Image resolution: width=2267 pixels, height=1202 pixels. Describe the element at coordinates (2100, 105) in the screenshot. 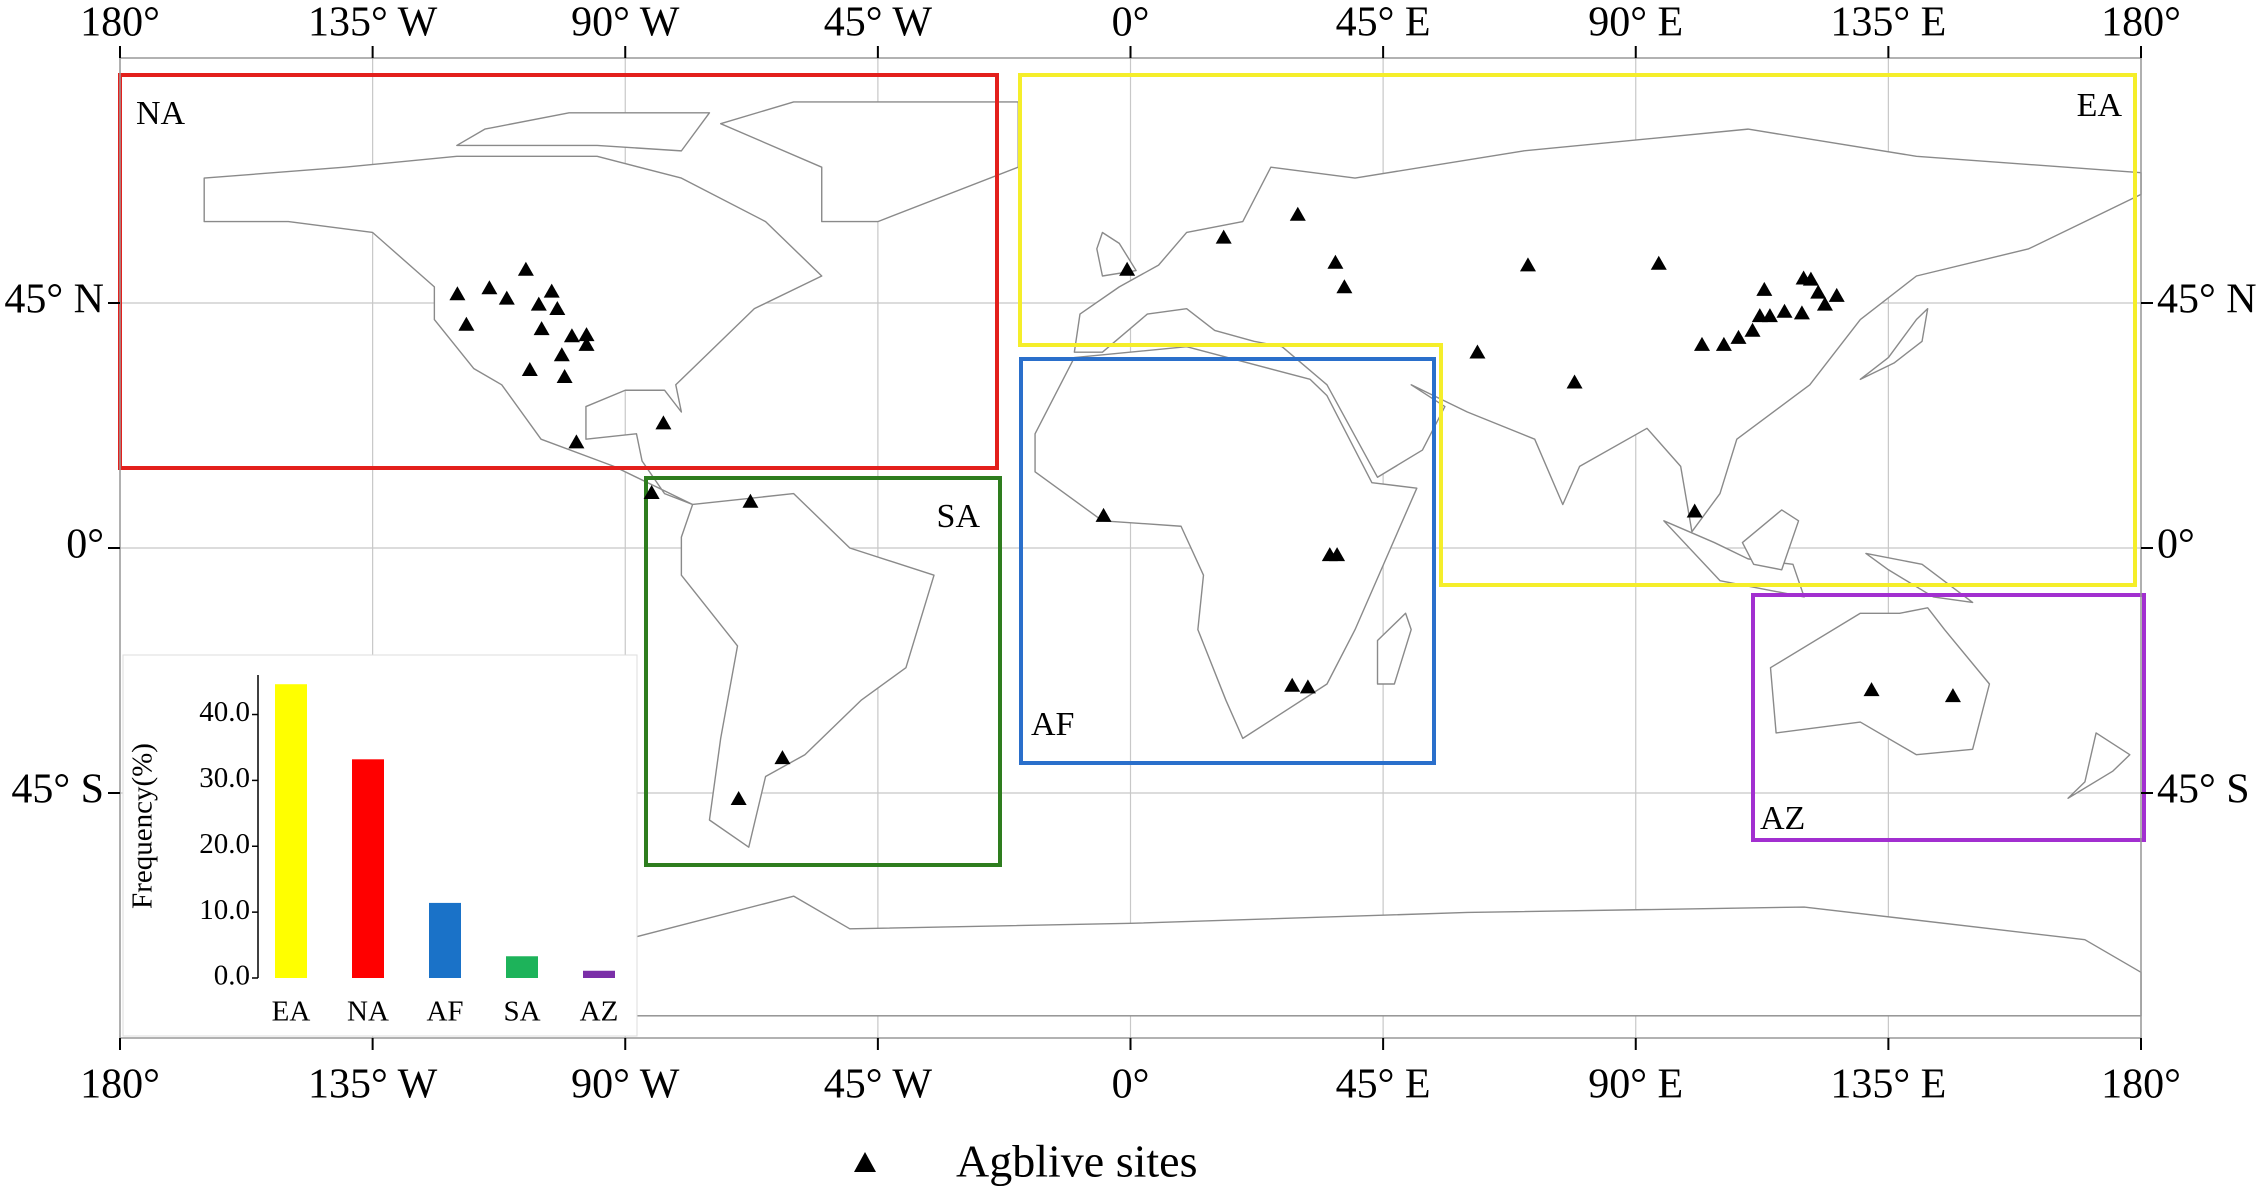

I see `region-label: EA` at that location.